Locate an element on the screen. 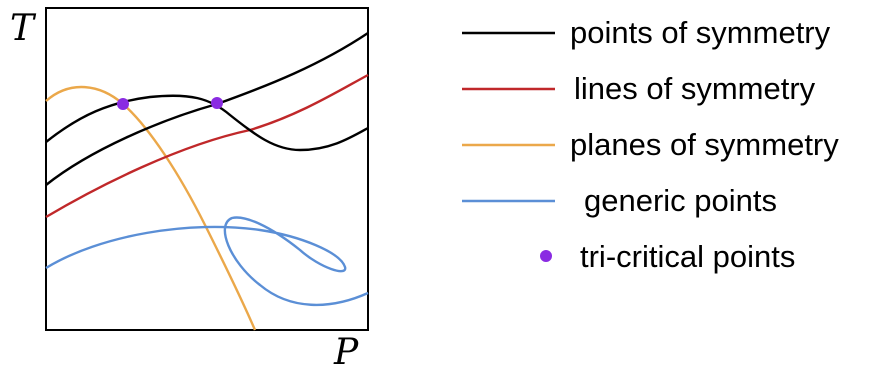 The height and width of the screenshot is (369, 883). curve-generic-points-lower is located at coordinates (207, 261).